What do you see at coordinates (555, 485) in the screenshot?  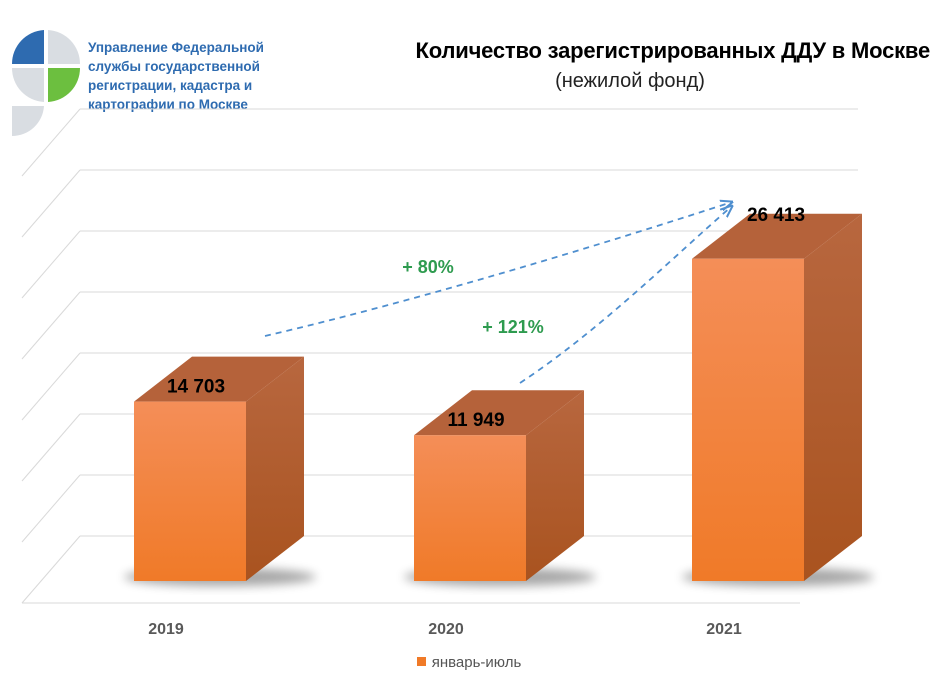 I see `bar-side-2020` at bounding box center [555, 485].